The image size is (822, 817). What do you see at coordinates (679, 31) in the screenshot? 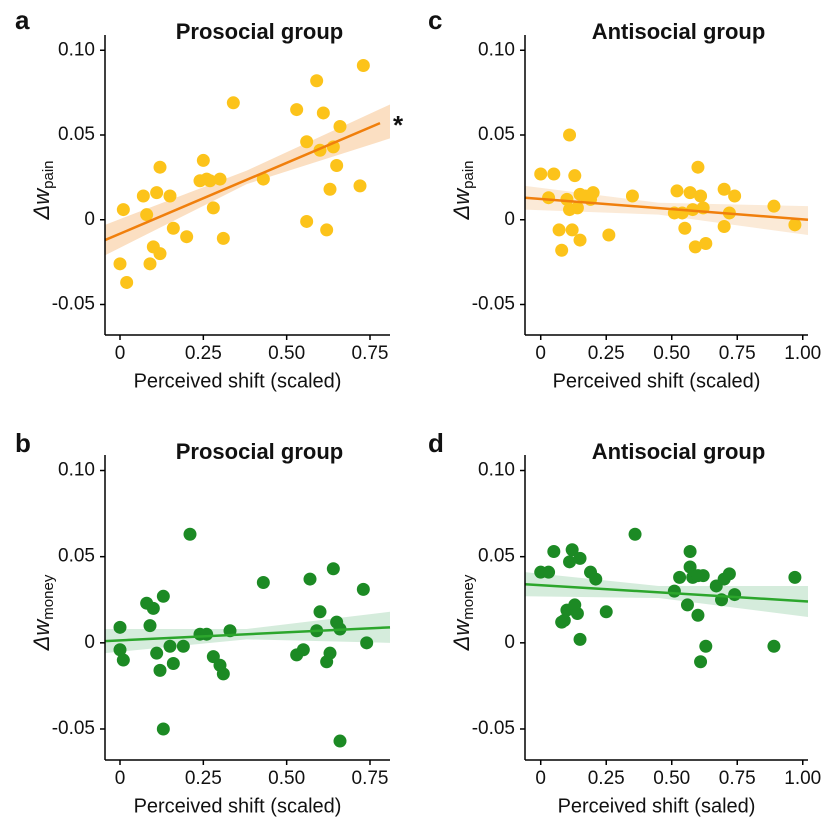
I see `panel-title: Antisocial group` at bounding box center [679, 31].